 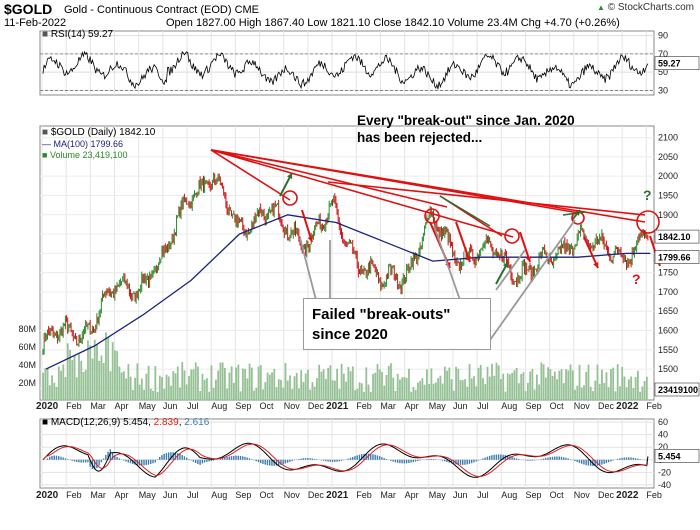 I want to click on macd-legend: ■ MACD(12,26,9) 5.454, 2.839, 2.616, so click(x=126, y=422).